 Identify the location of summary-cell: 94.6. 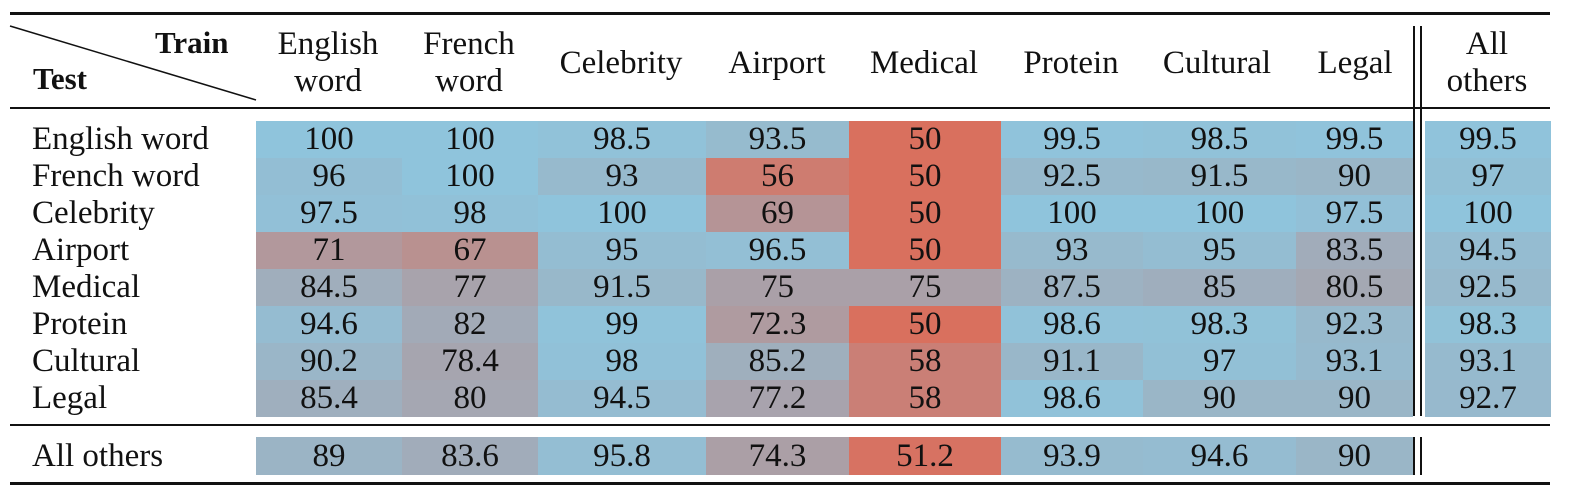
(1219, 456).